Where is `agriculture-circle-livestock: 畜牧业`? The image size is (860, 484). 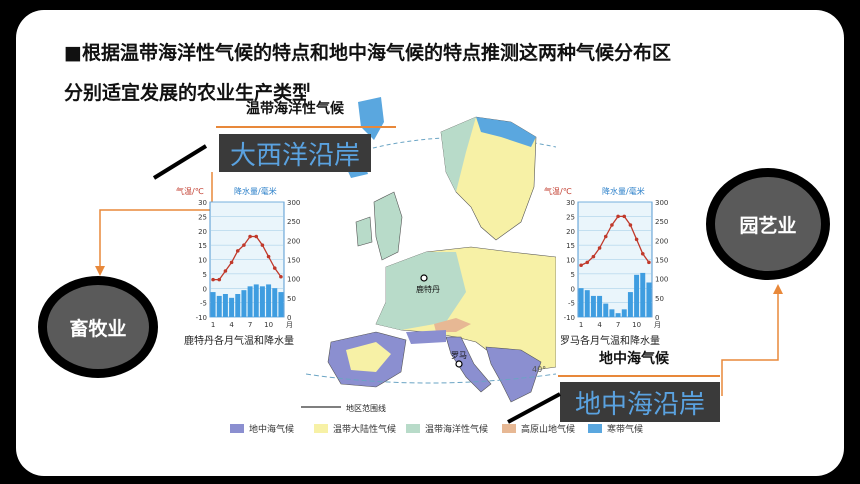 agriculture-circle-livestock: 畜牧业 is located at coordinates (98, 327).